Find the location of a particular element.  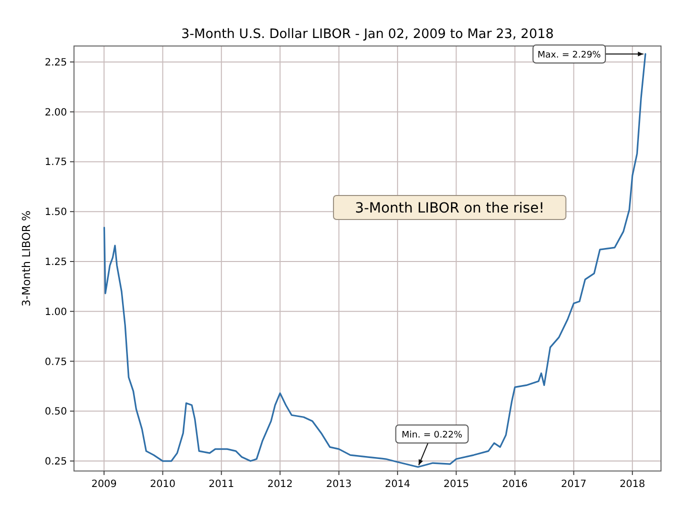

x-tick-label: 2018 is located at coordinates (633, 484).